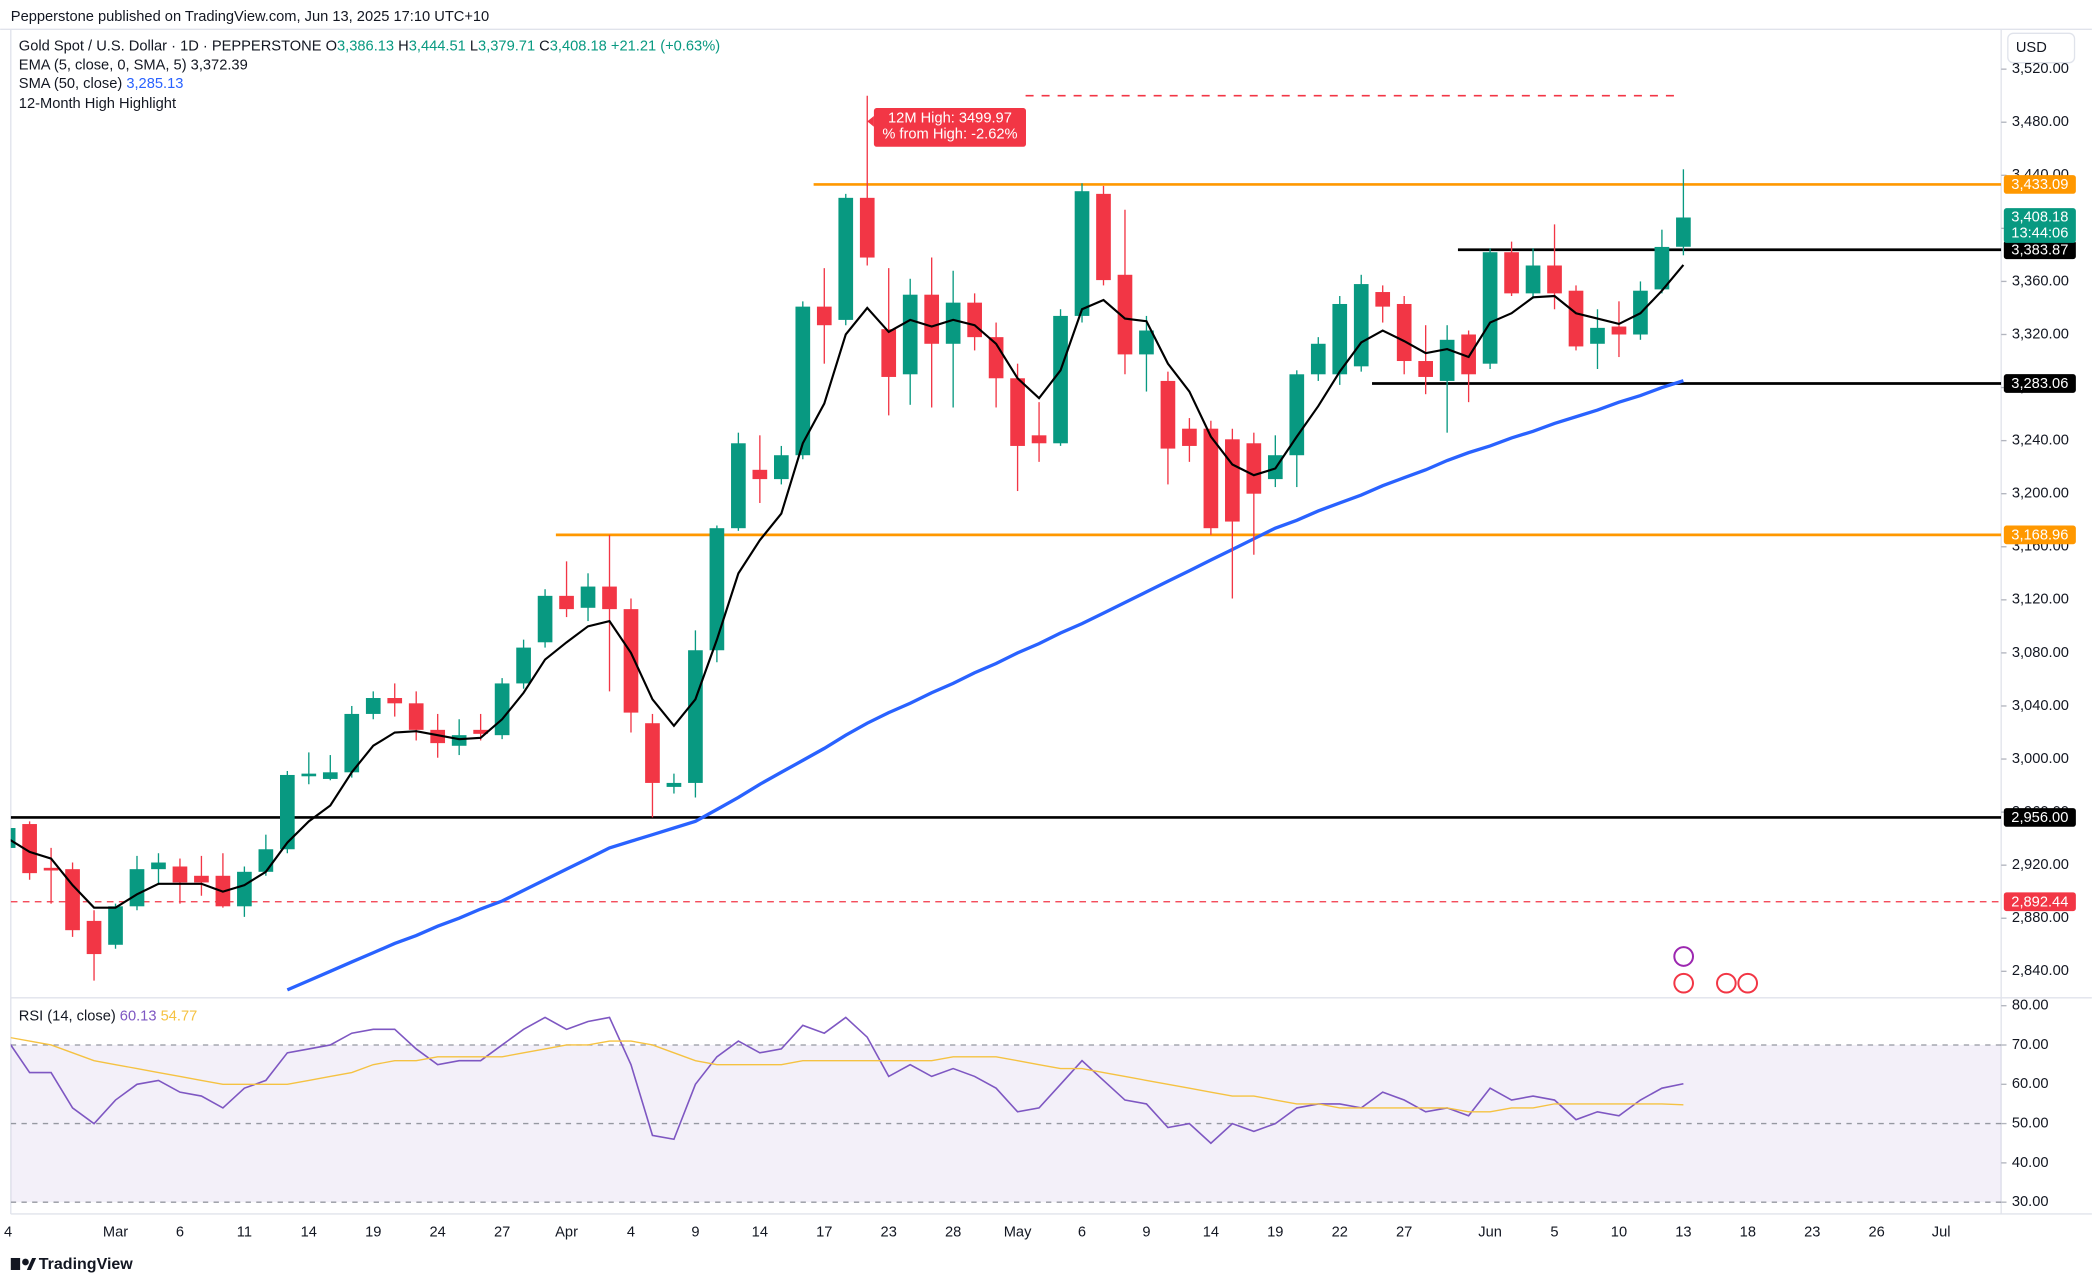 This screenshot has width=2092, height=1286. What do you see at coordinates (1490, 1233) in the screenshot?
I see `x-tick-label: Jun` at bounding box center [1490, 1233].